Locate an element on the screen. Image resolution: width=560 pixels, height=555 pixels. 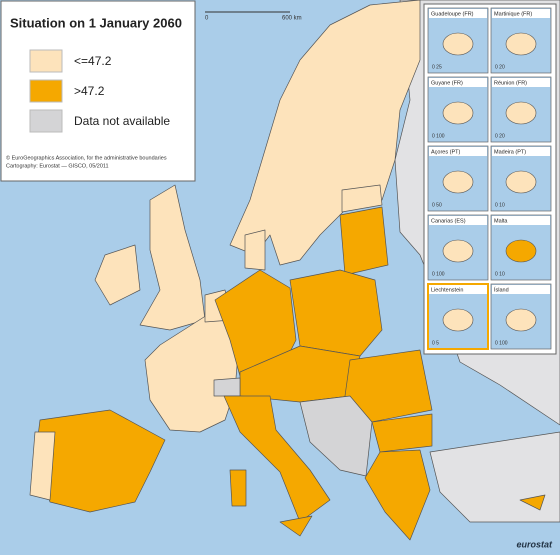
inset-label: Martinique (FR) is located at coordinates (513, 14).